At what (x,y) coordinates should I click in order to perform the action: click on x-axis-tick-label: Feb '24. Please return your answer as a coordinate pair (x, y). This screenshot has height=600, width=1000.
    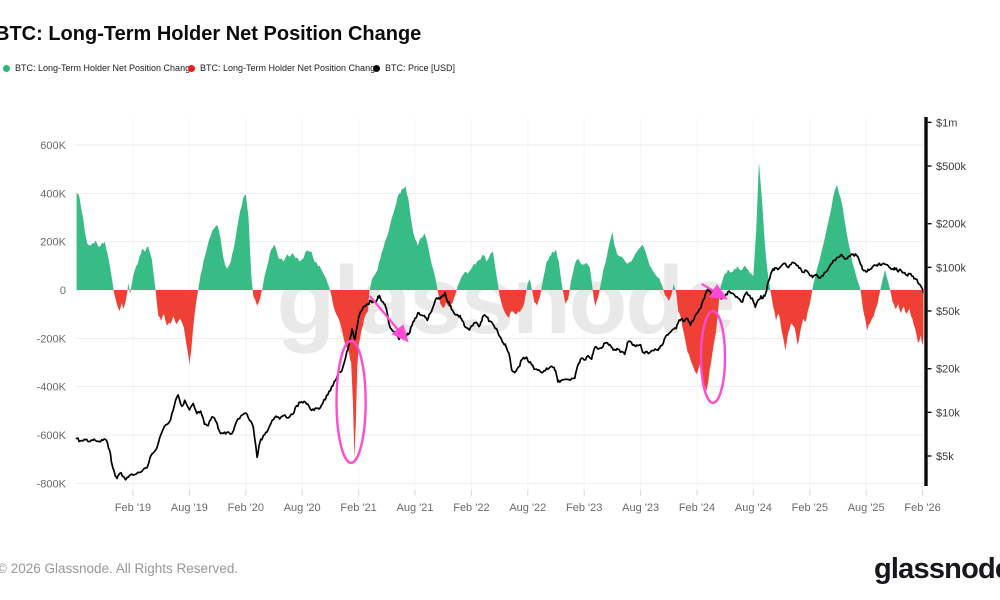
    Looking at the image, I should click on (697, 508).